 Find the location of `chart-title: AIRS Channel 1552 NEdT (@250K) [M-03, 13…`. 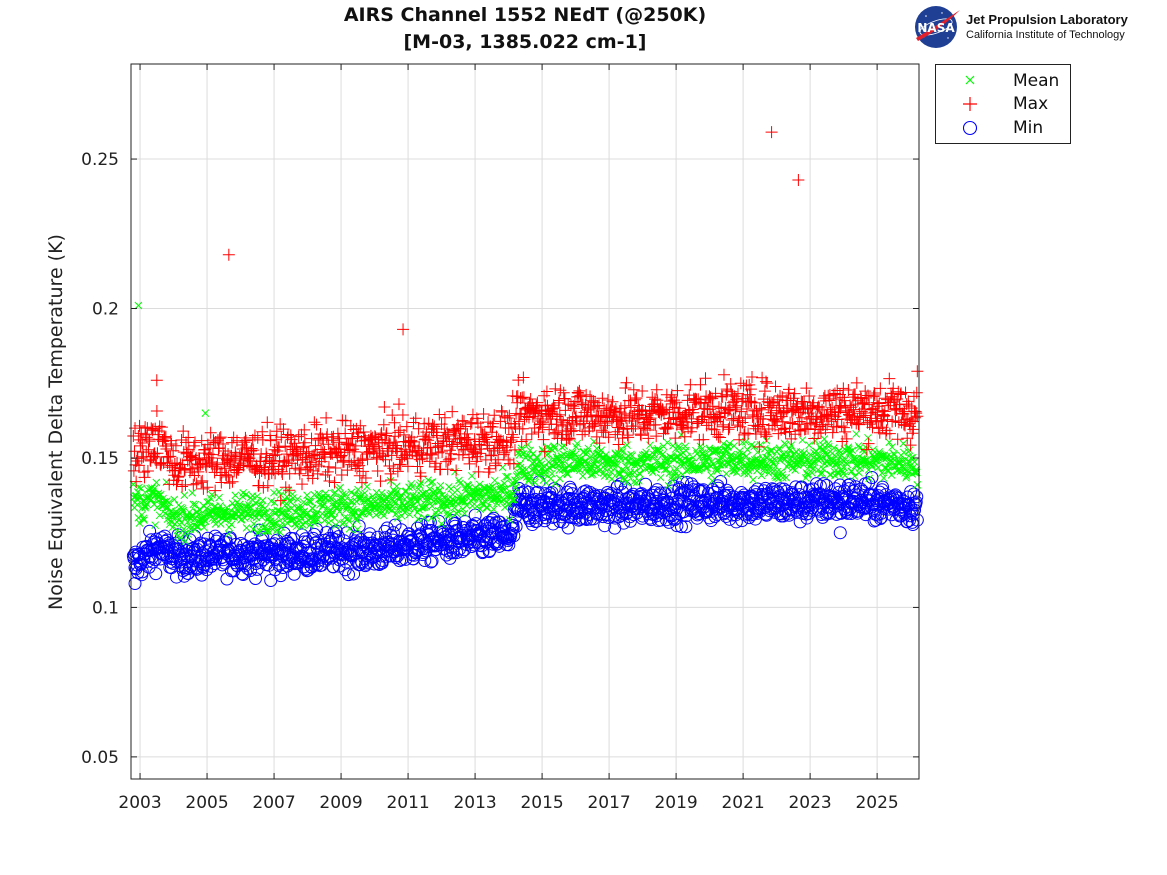

chart-title: AIRS Channel 1552 NEdT (@250K) [M-03, 13… is located at coordinates (525, 29).